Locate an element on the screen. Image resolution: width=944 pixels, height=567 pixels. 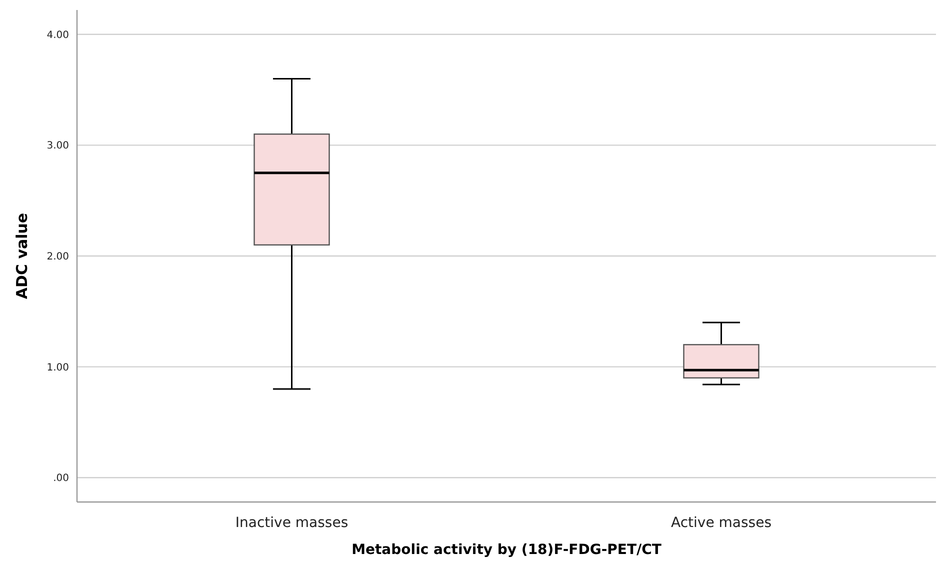
y-tick-label: 2.00 is located at coordinates (57, 257).